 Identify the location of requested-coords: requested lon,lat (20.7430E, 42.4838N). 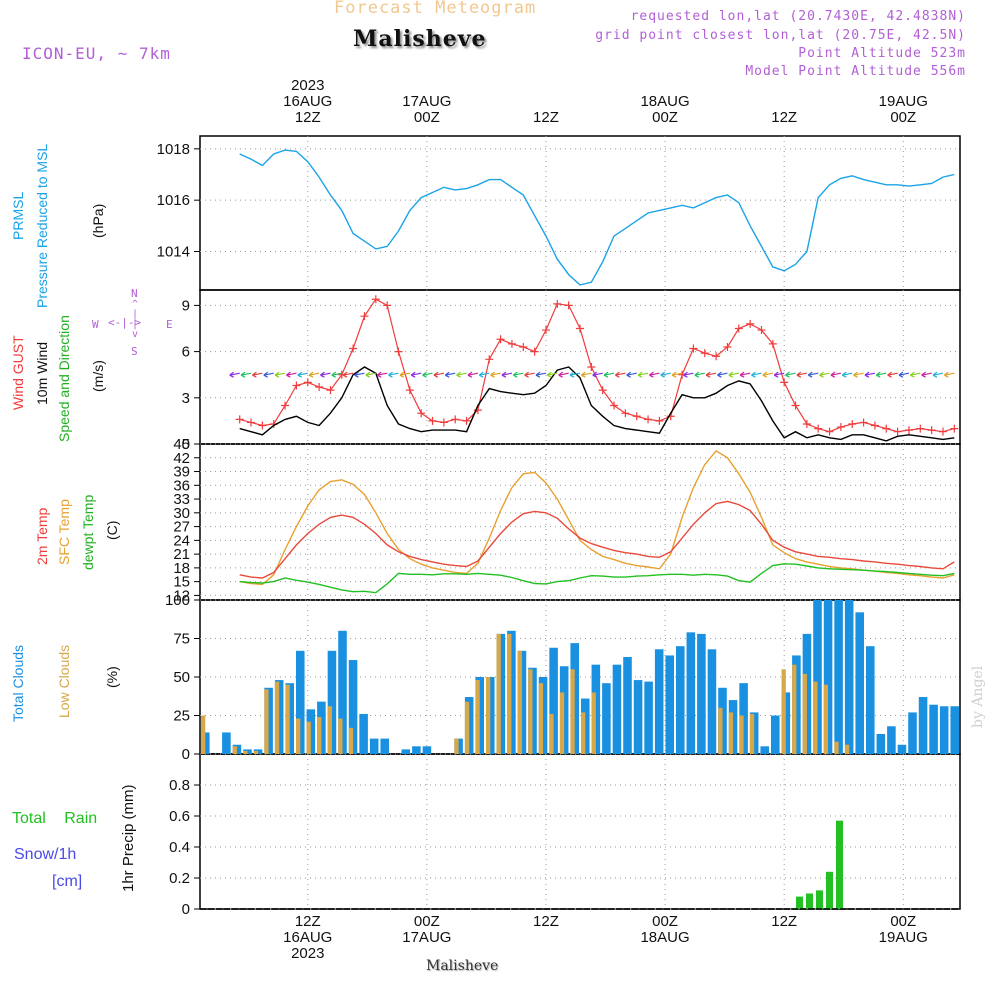
(798, 16).